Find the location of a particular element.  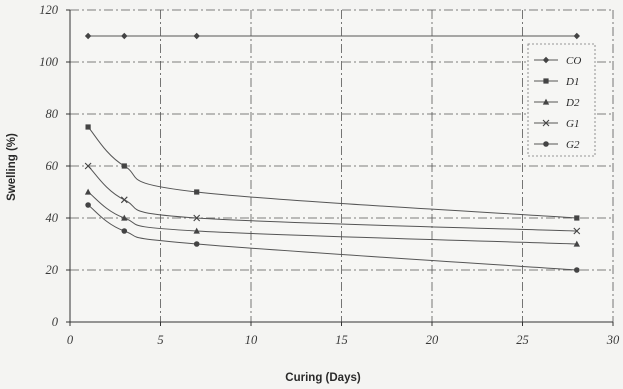

series-co is located at coordinates (332, 36).